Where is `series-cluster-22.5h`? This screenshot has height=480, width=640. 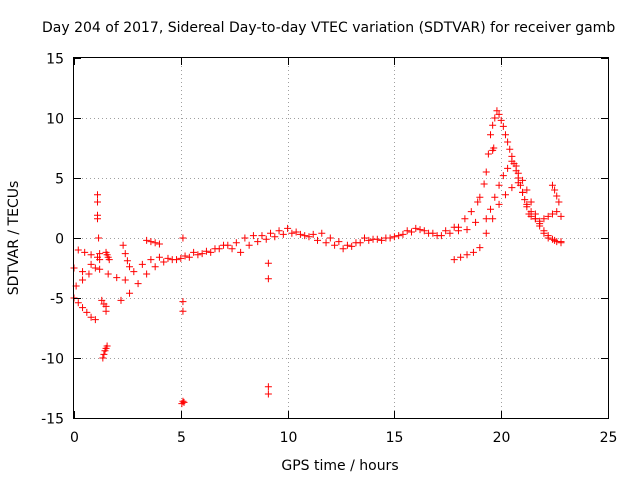 series-cluster-22.5h is located at coordinates (555, 193).